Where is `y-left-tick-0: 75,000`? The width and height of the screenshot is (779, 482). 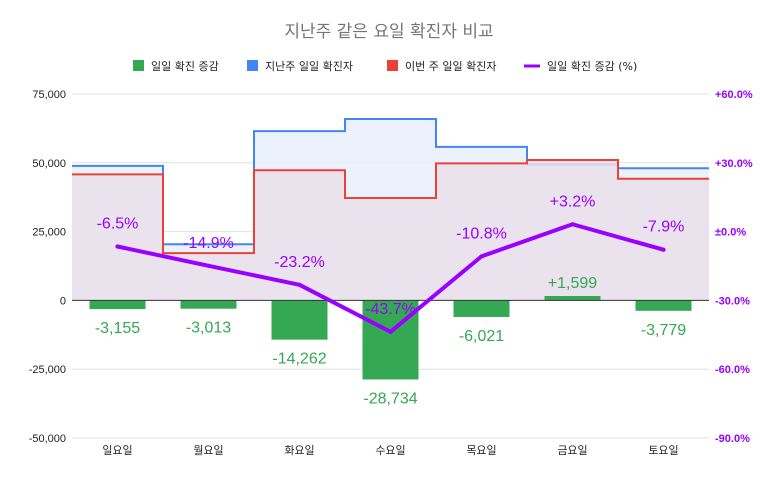 y-left-tick-0: 75,000 is located at coordinates (49, 95).